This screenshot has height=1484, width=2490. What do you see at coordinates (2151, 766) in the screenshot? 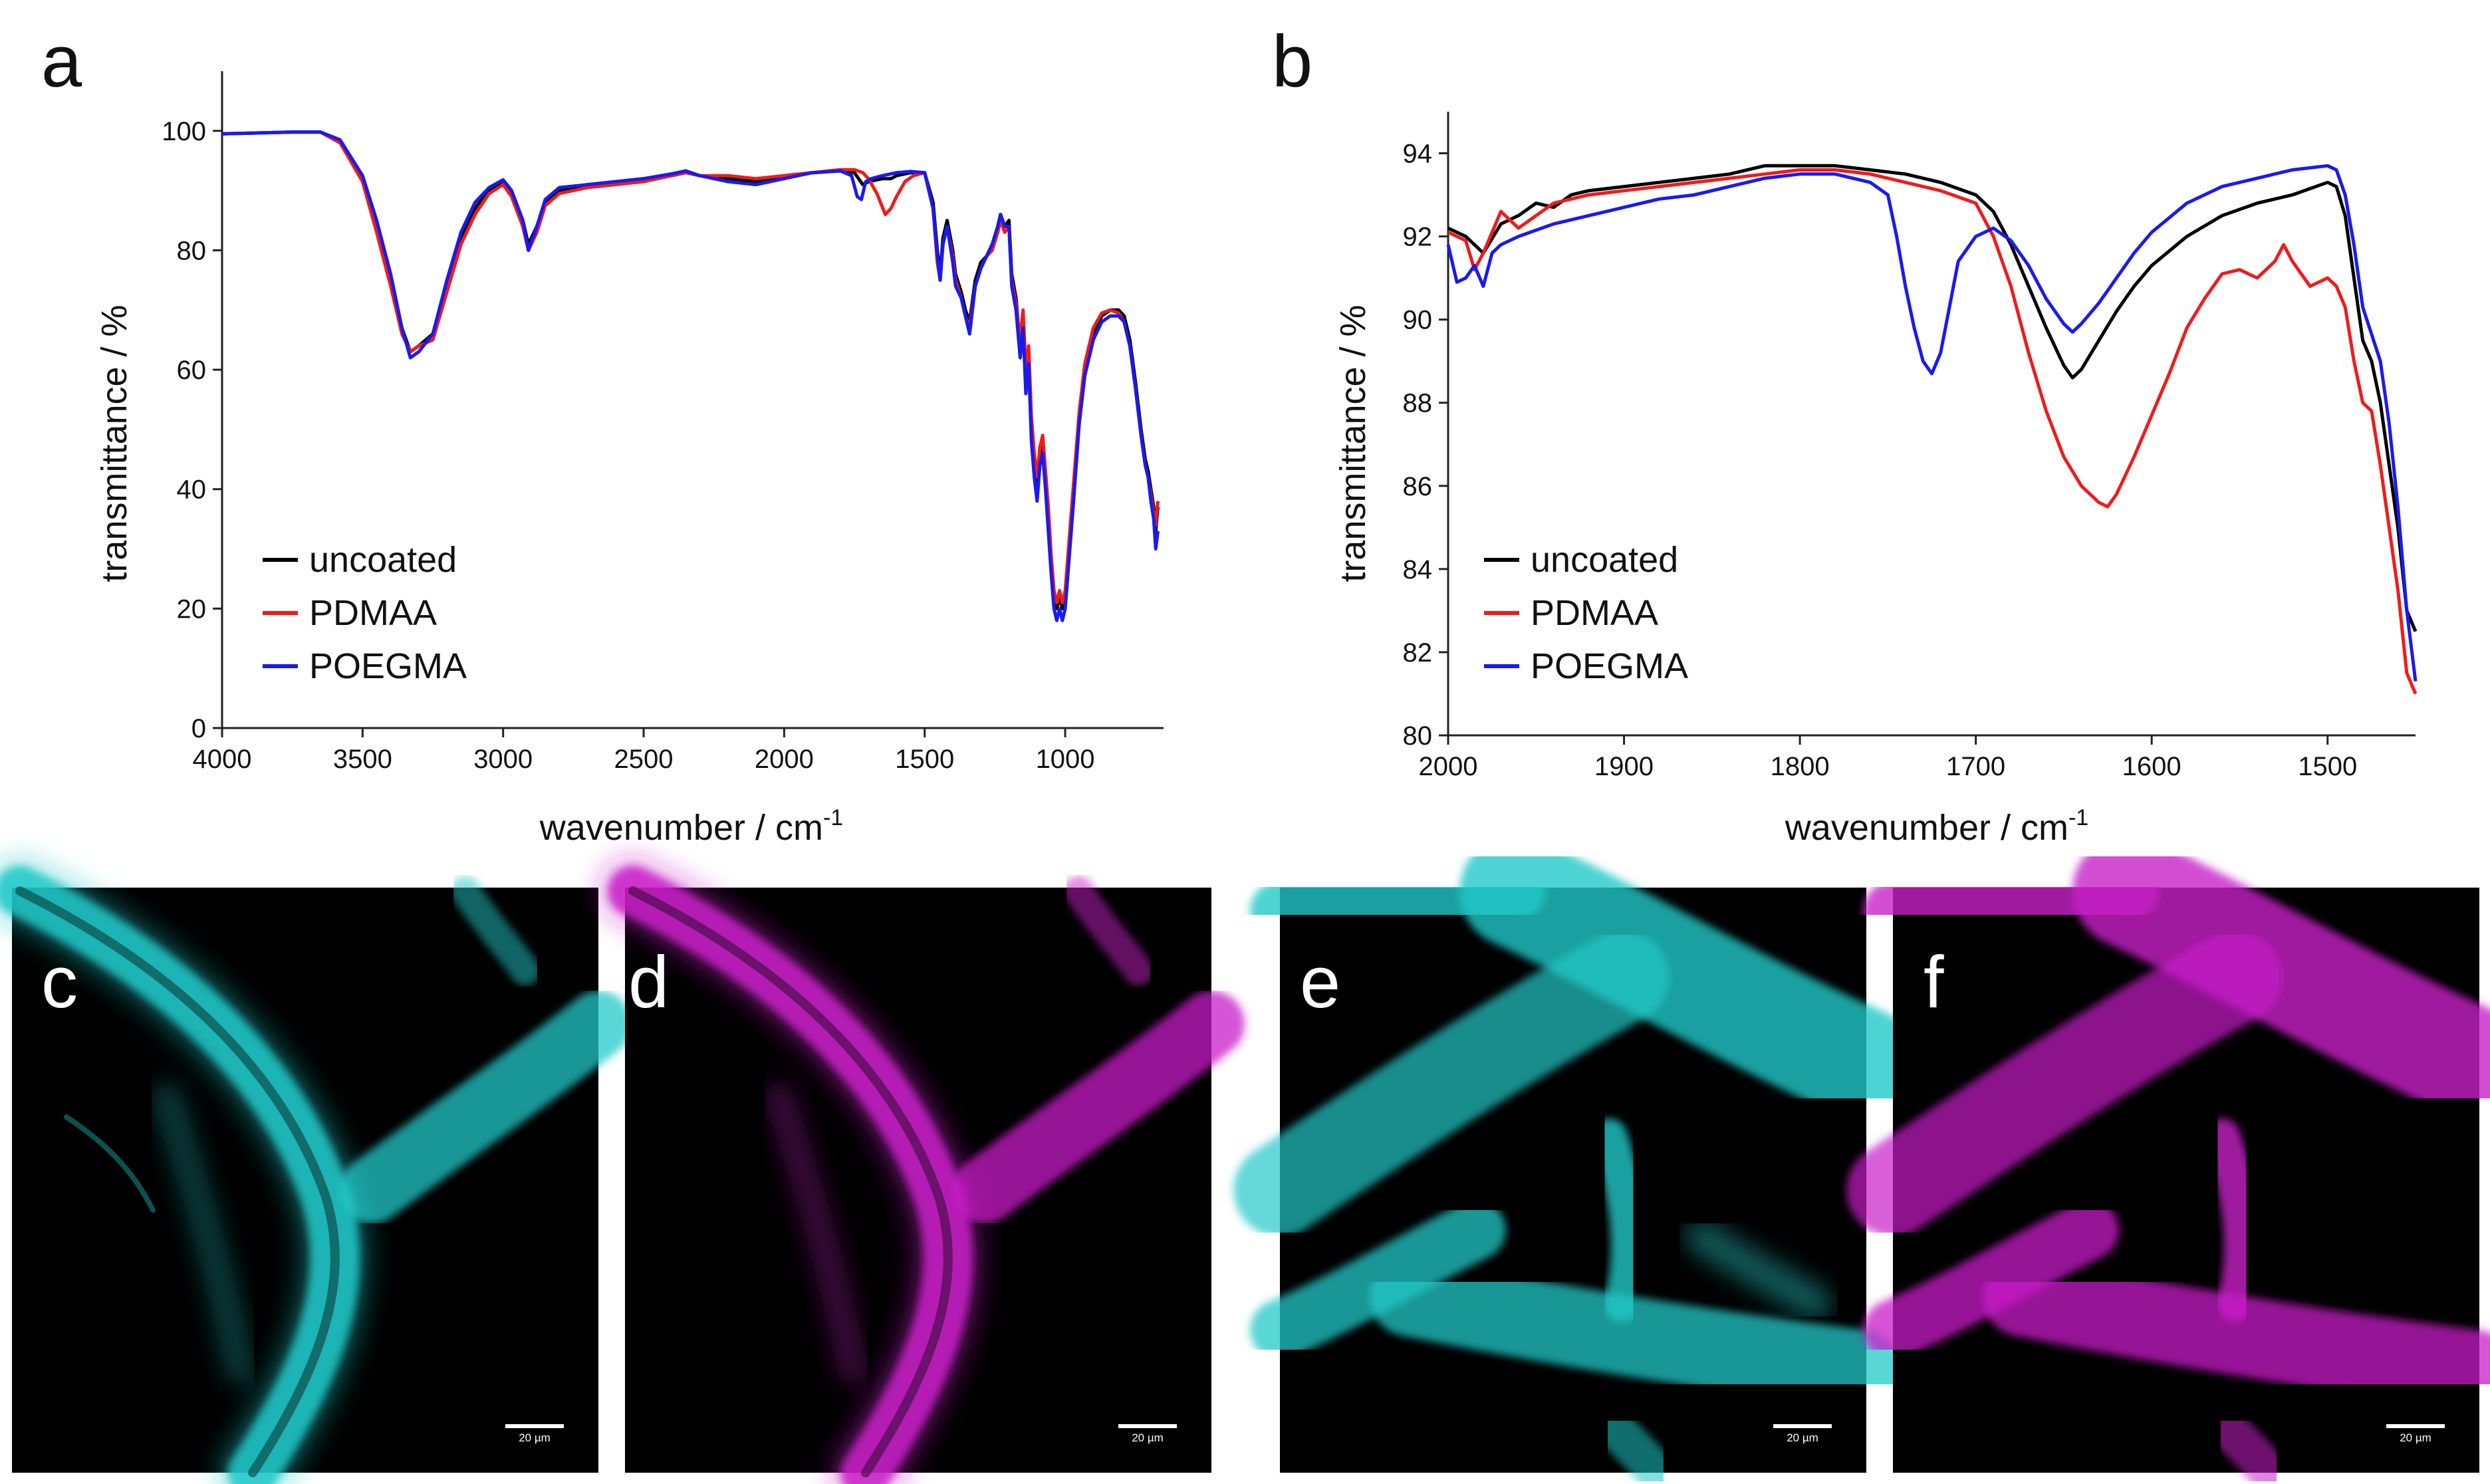
I see `x-tick-label: 1600` at bounding box center [2151, 766].